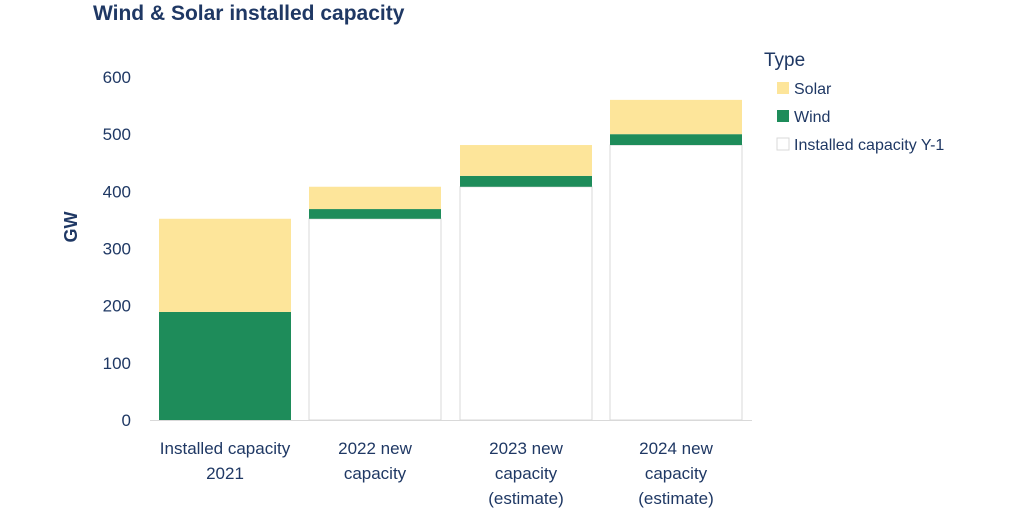 The image size is (1024, 512). I want to click on y-axis-label: GW, so click(71, 226).